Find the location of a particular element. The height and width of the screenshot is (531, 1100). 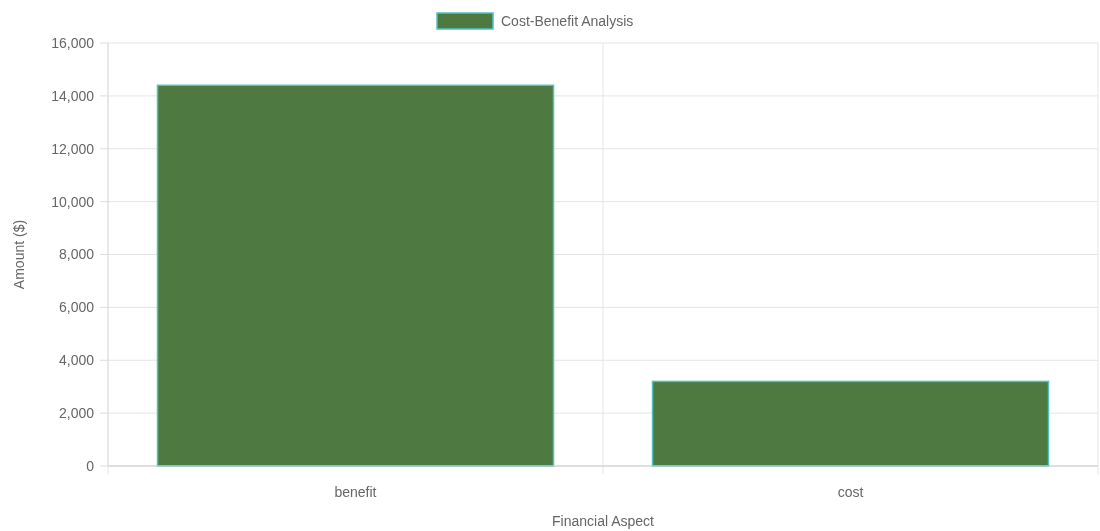

legend-label: Cost-Benefit Analysis is located at coordinates (567, 20).